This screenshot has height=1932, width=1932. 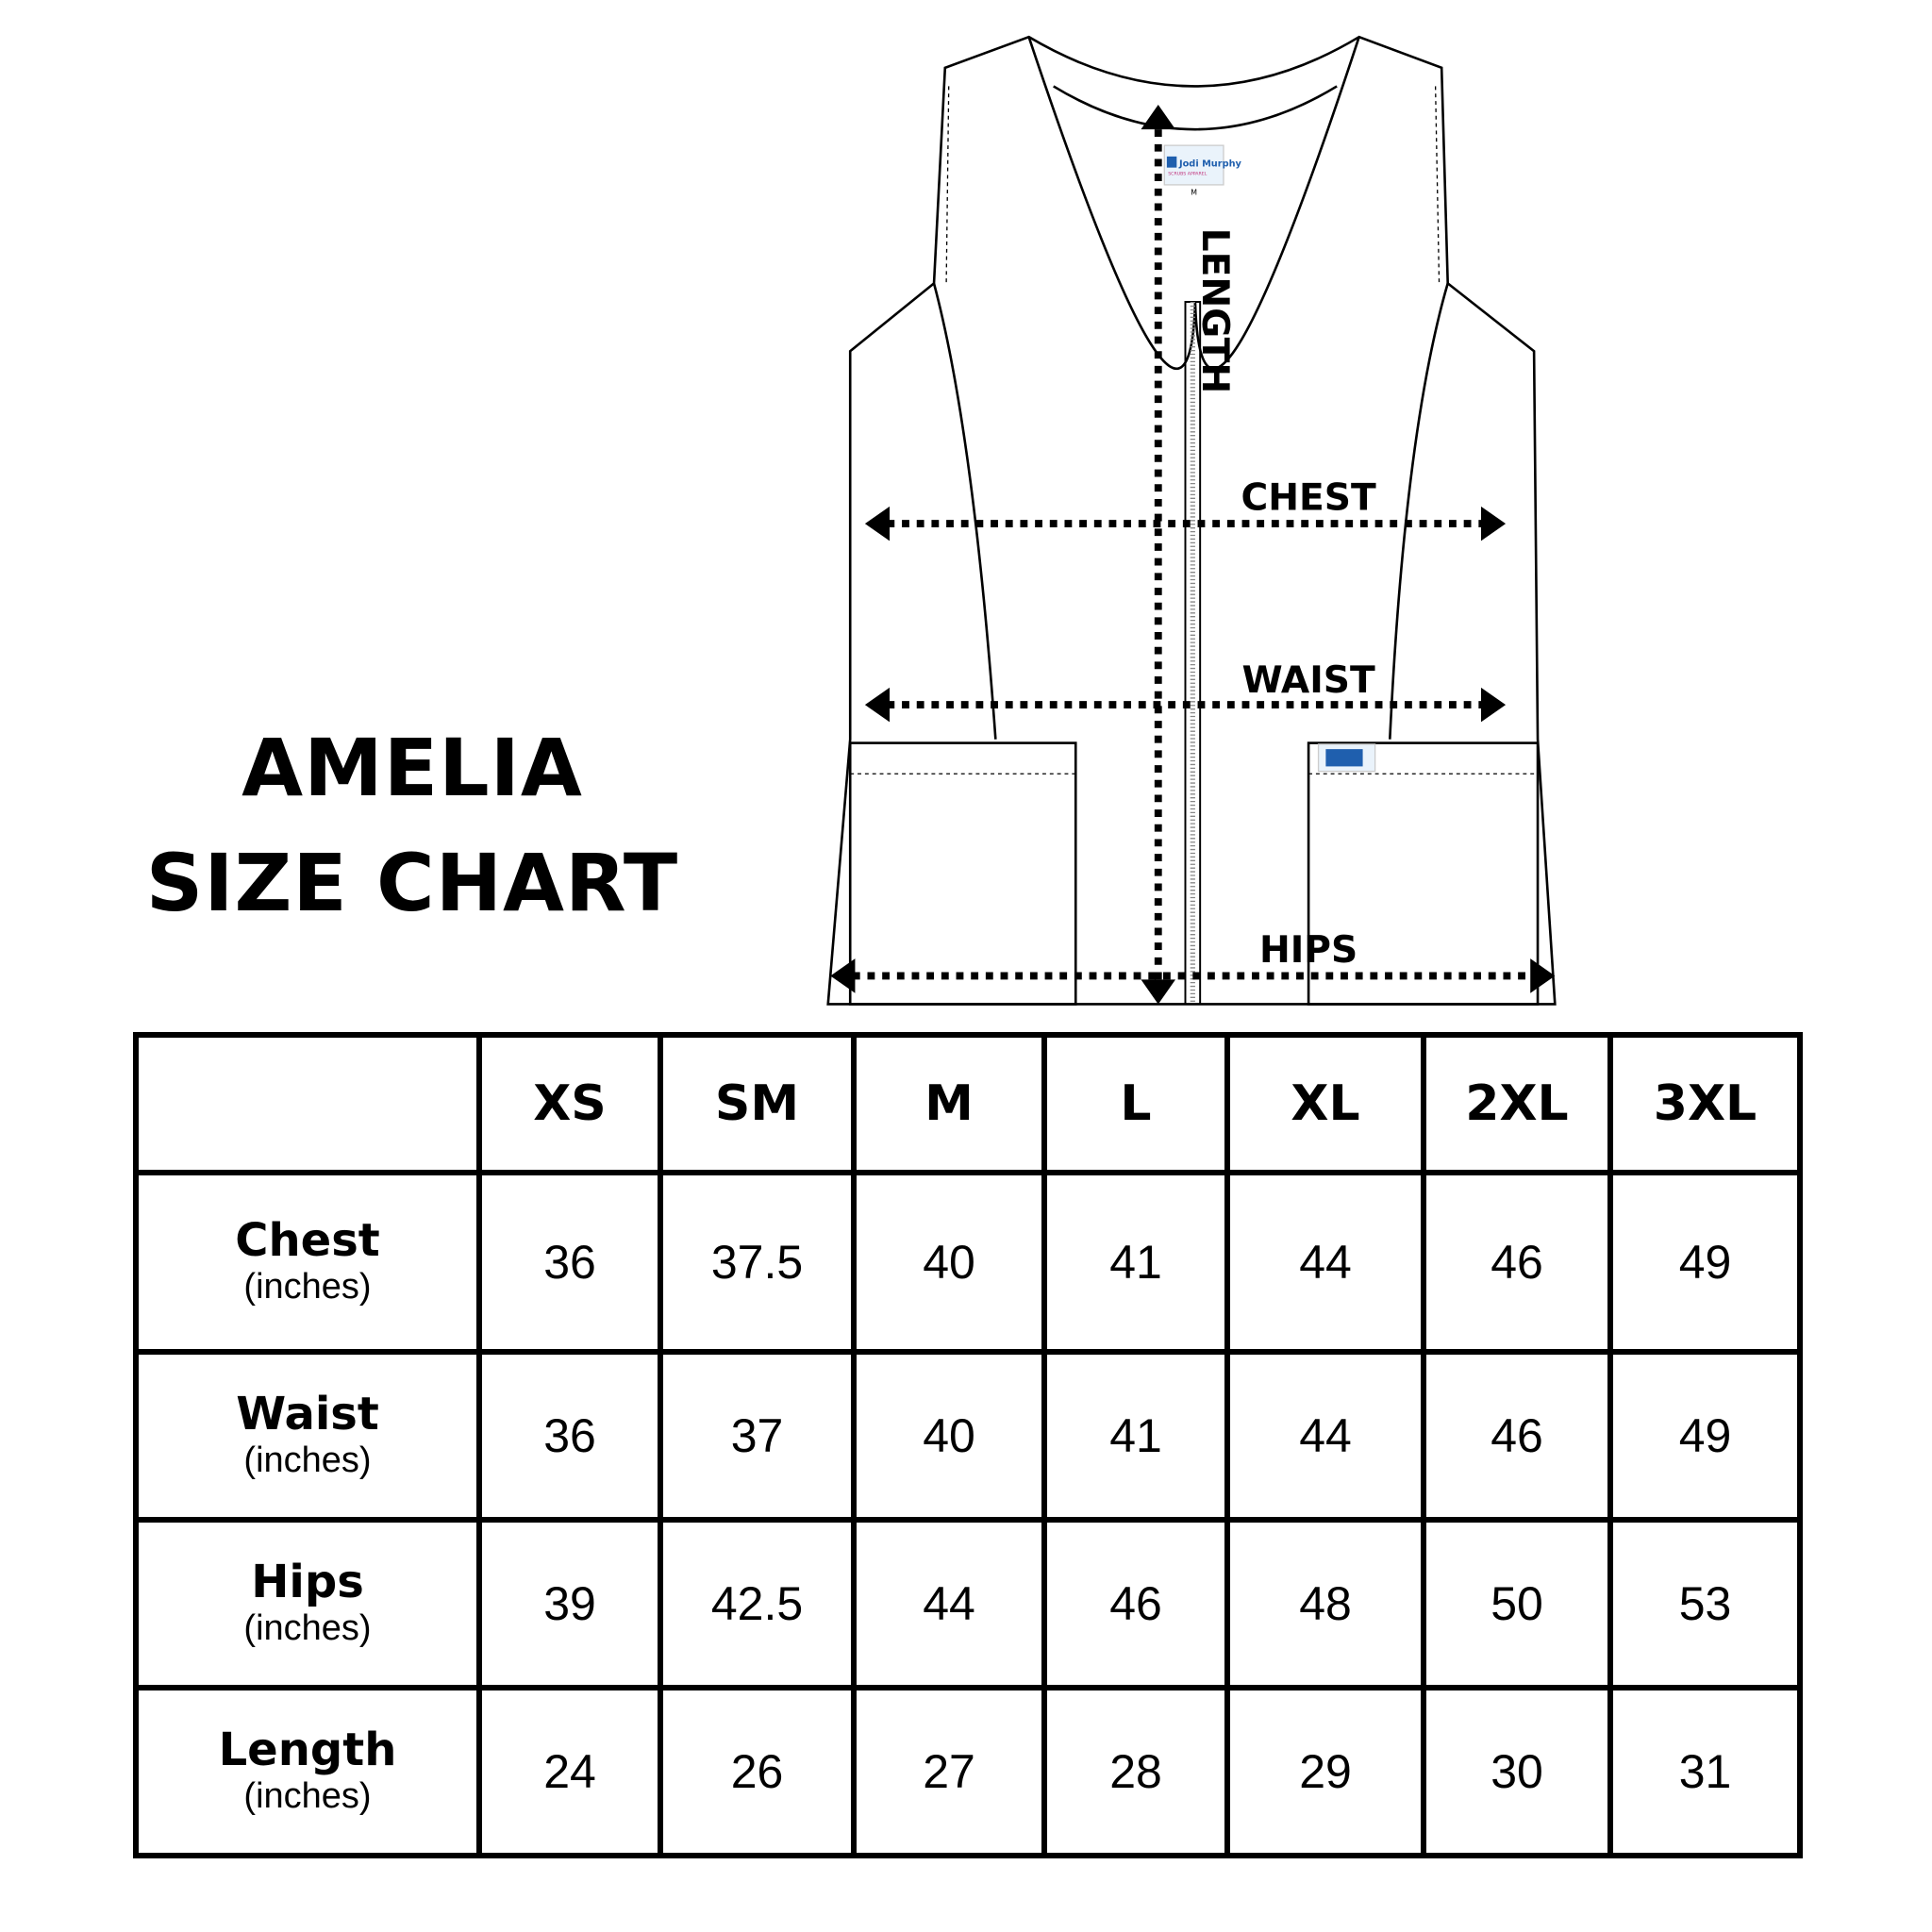 I want to click on header-m: M, so click(x=949, y=1103).